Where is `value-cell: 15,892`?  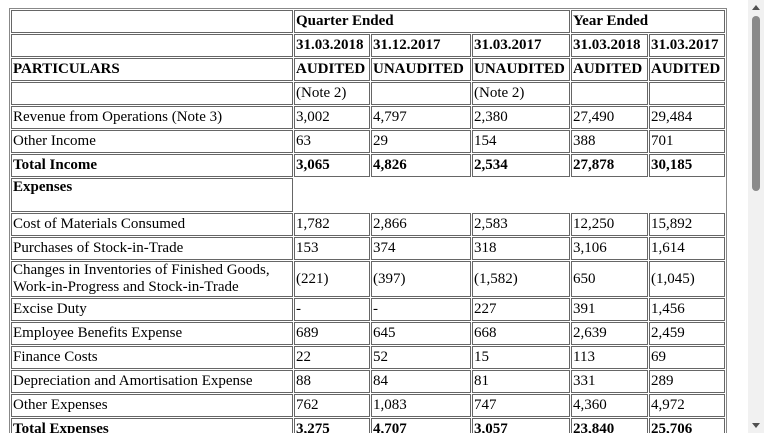
value-cell: 15,892 is located at coordinates (687, 224).